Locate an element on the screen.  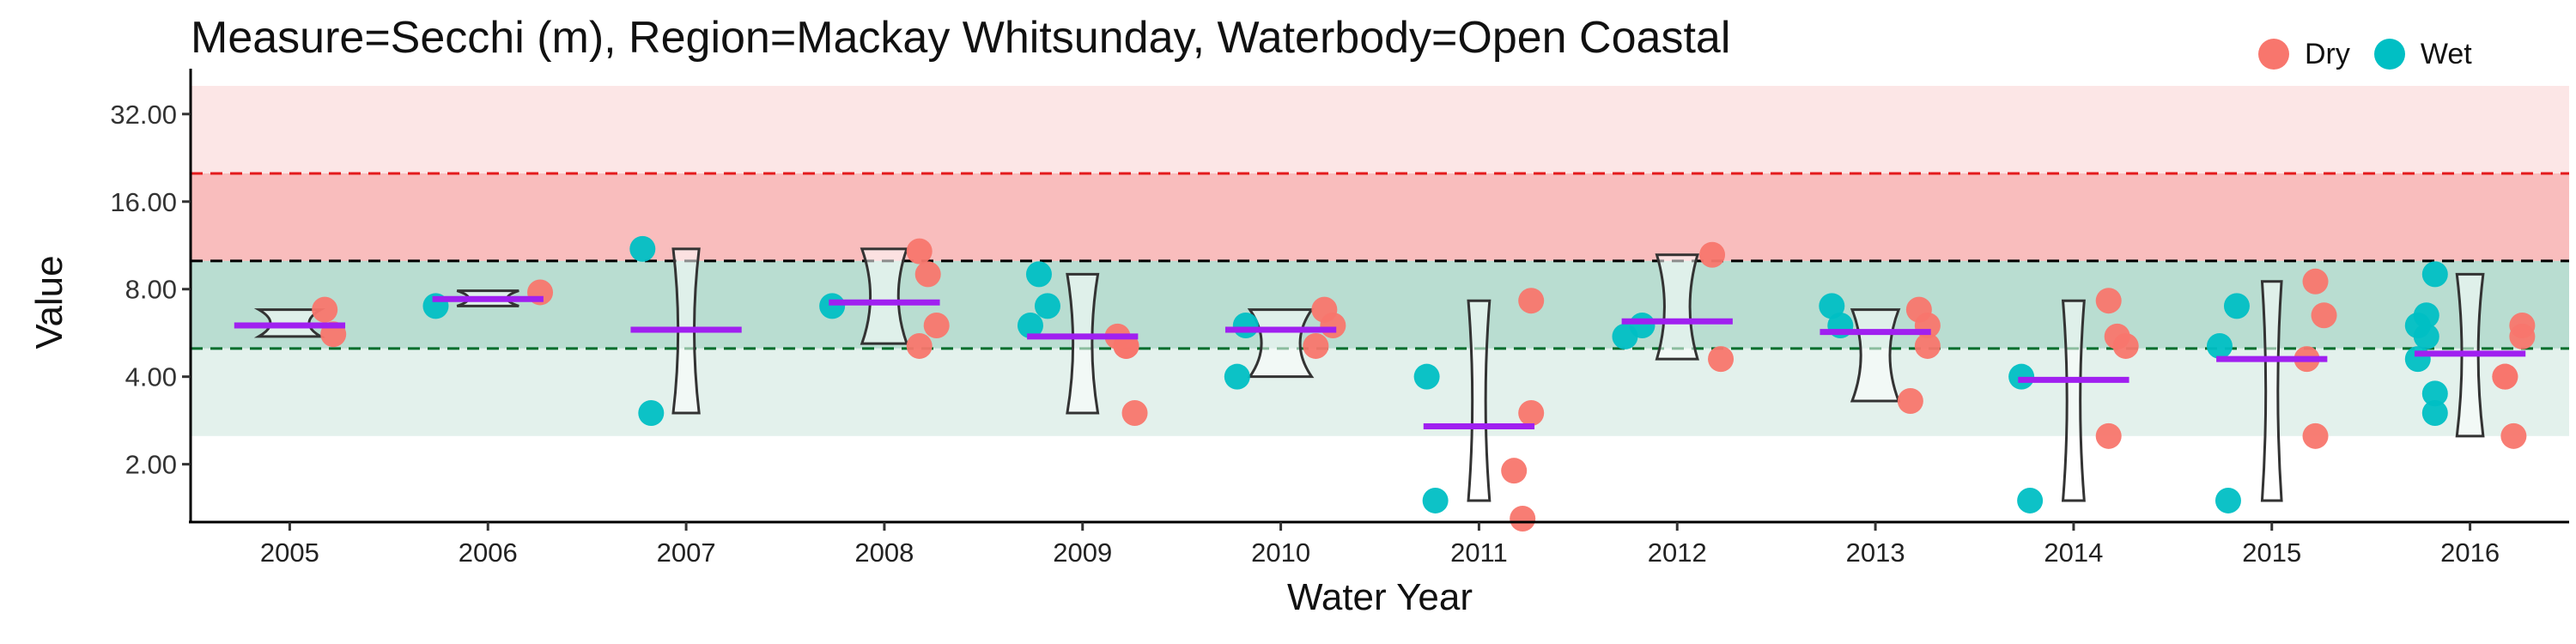
violin-2012 is located at coordinates (1677, 307).